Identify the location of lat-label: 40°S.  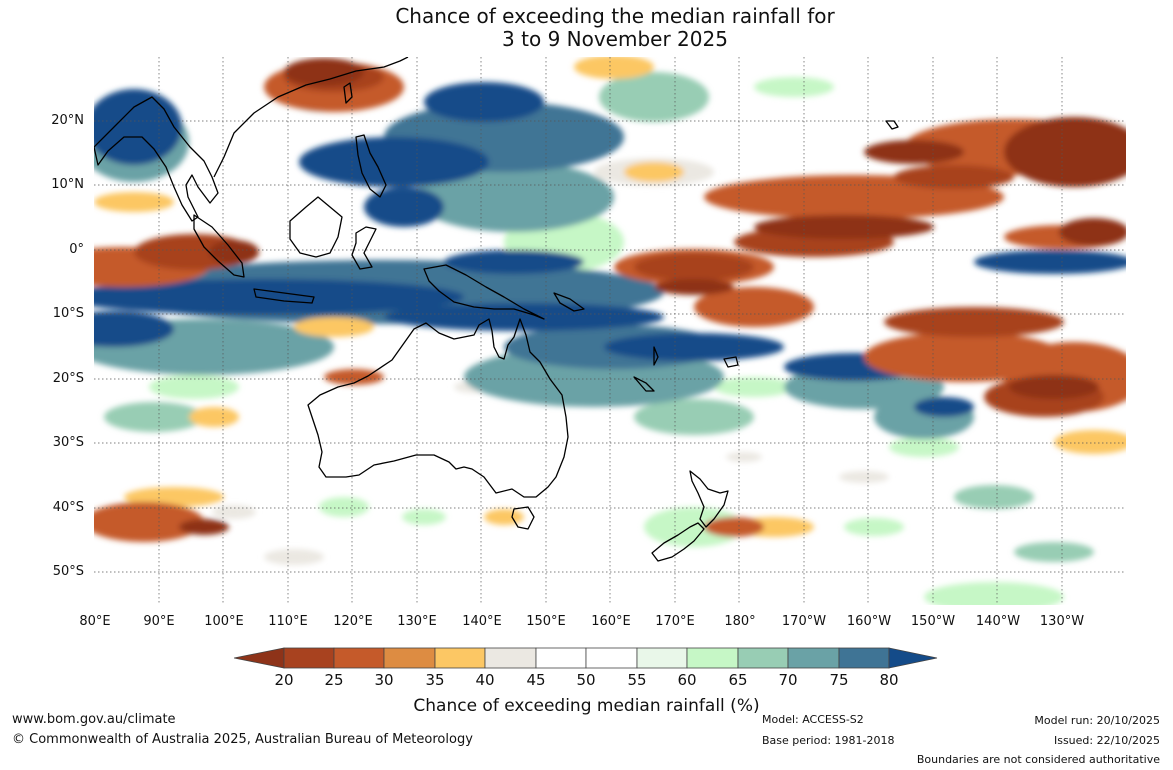
(68, 507).